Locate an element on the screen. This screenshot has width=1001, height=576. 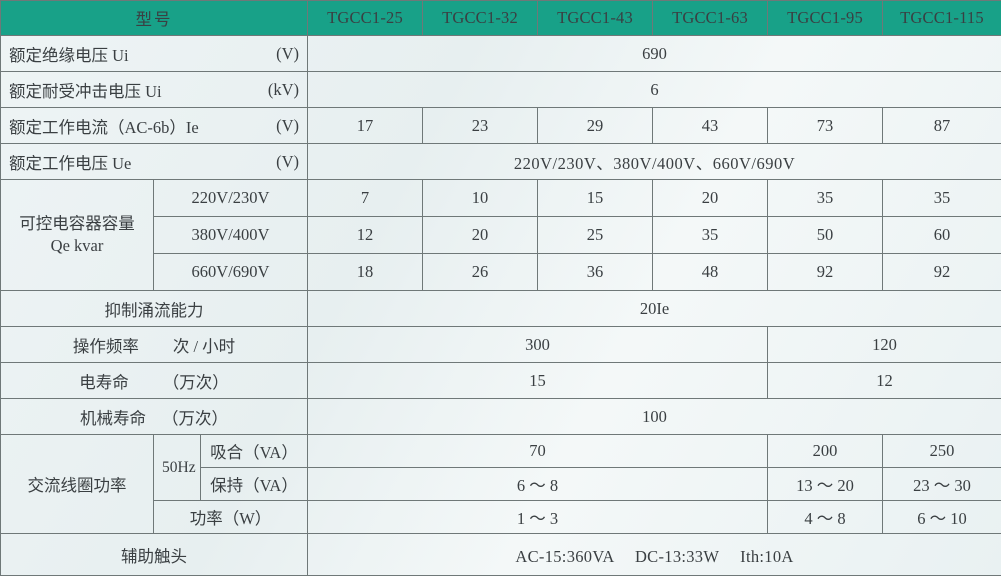
value-capacity-660v-tgcc1-115: 92 is located at coordinates (942, 272).